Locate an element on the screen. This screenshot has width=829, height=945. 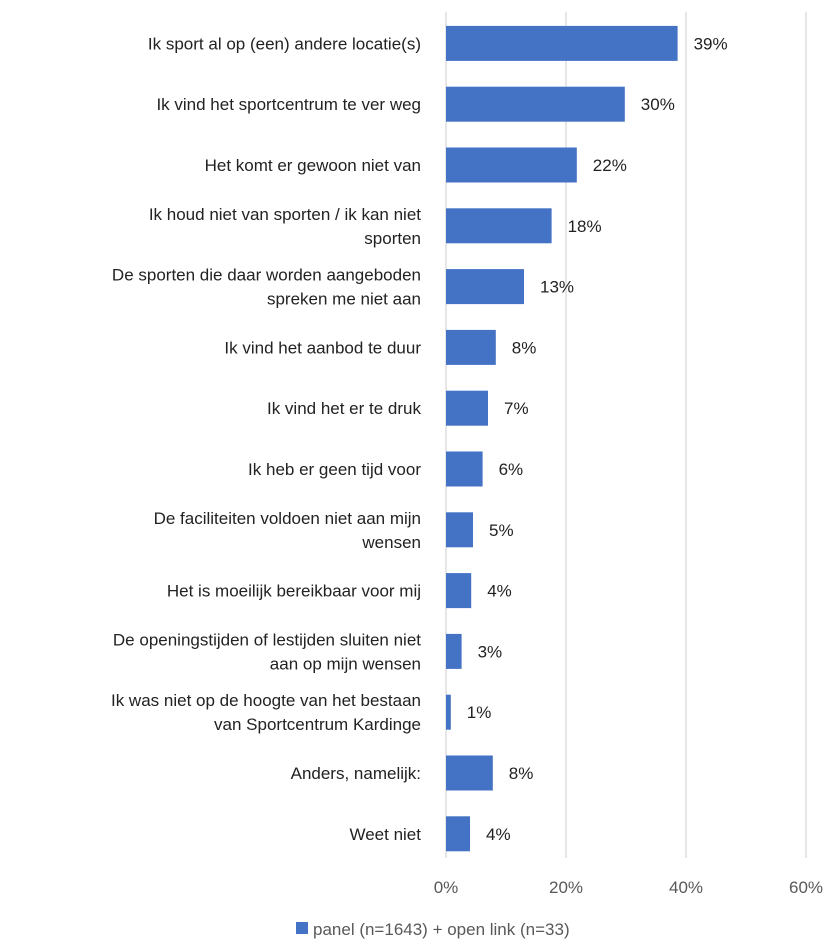
data-label: 6% is located at coordinates (511, 469).